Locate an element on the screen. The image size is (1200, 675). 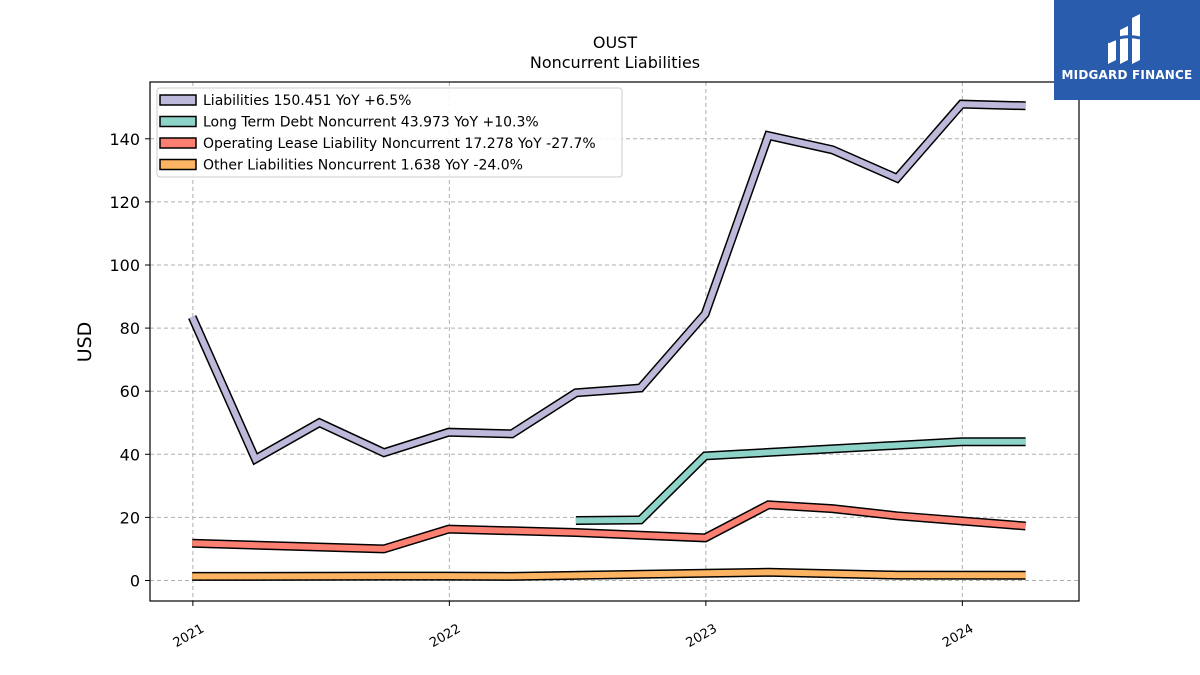
legend-box is located at coordinates (389, 132).